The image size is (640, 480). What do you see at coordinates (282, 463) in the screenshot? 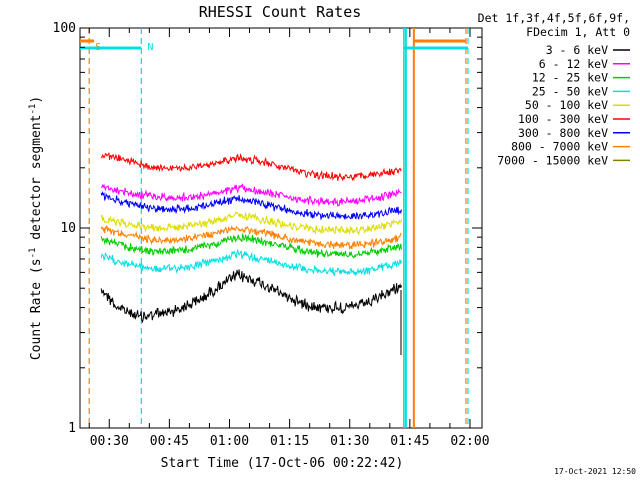
I see `x-axis-label: Start Time (17-Oct-06 00:22:42)` at bounding box center [282, 463].